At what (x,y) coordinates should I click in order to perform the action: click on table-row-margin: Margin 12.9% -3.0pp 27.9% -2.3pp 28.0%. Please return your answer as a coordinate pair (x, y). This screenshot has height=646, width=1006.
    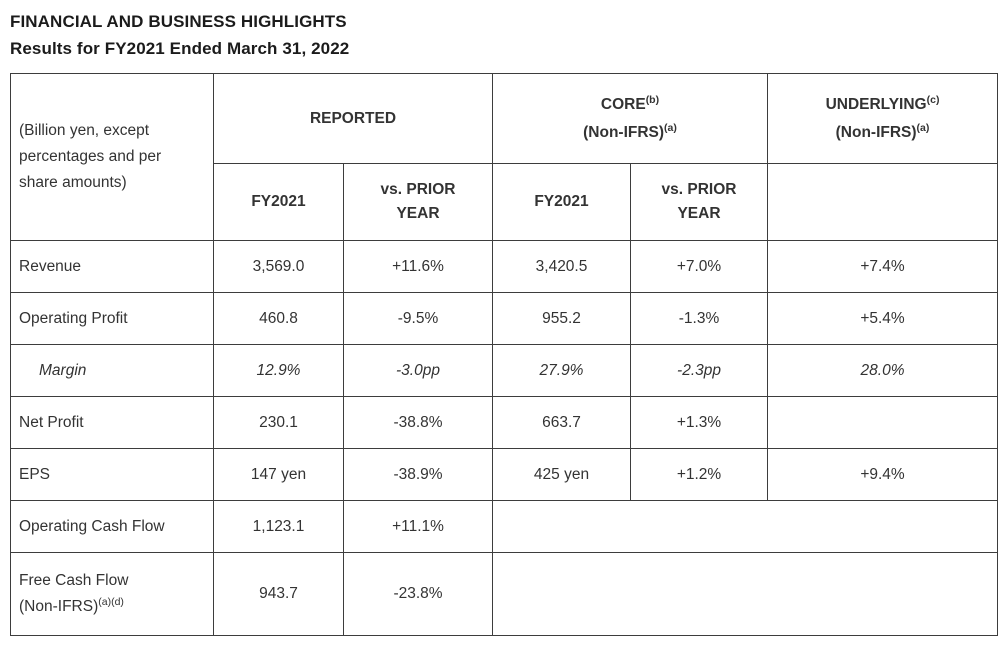
    Looking at the image, I should click on (504, 370).